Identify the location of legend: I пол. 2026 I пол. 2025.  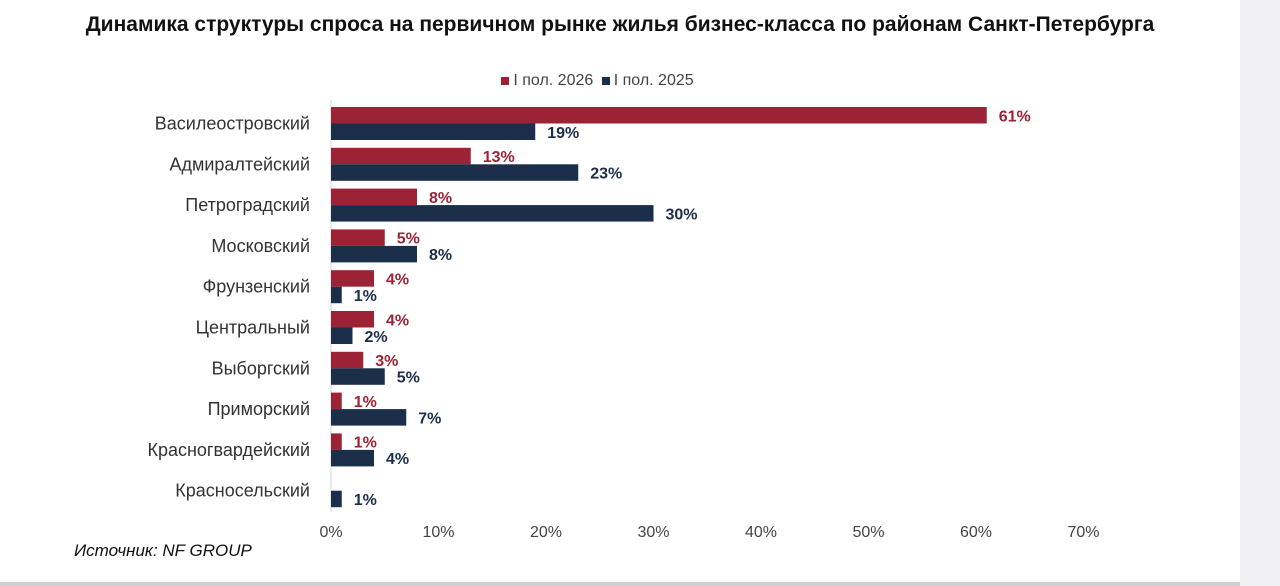
(597, 81).